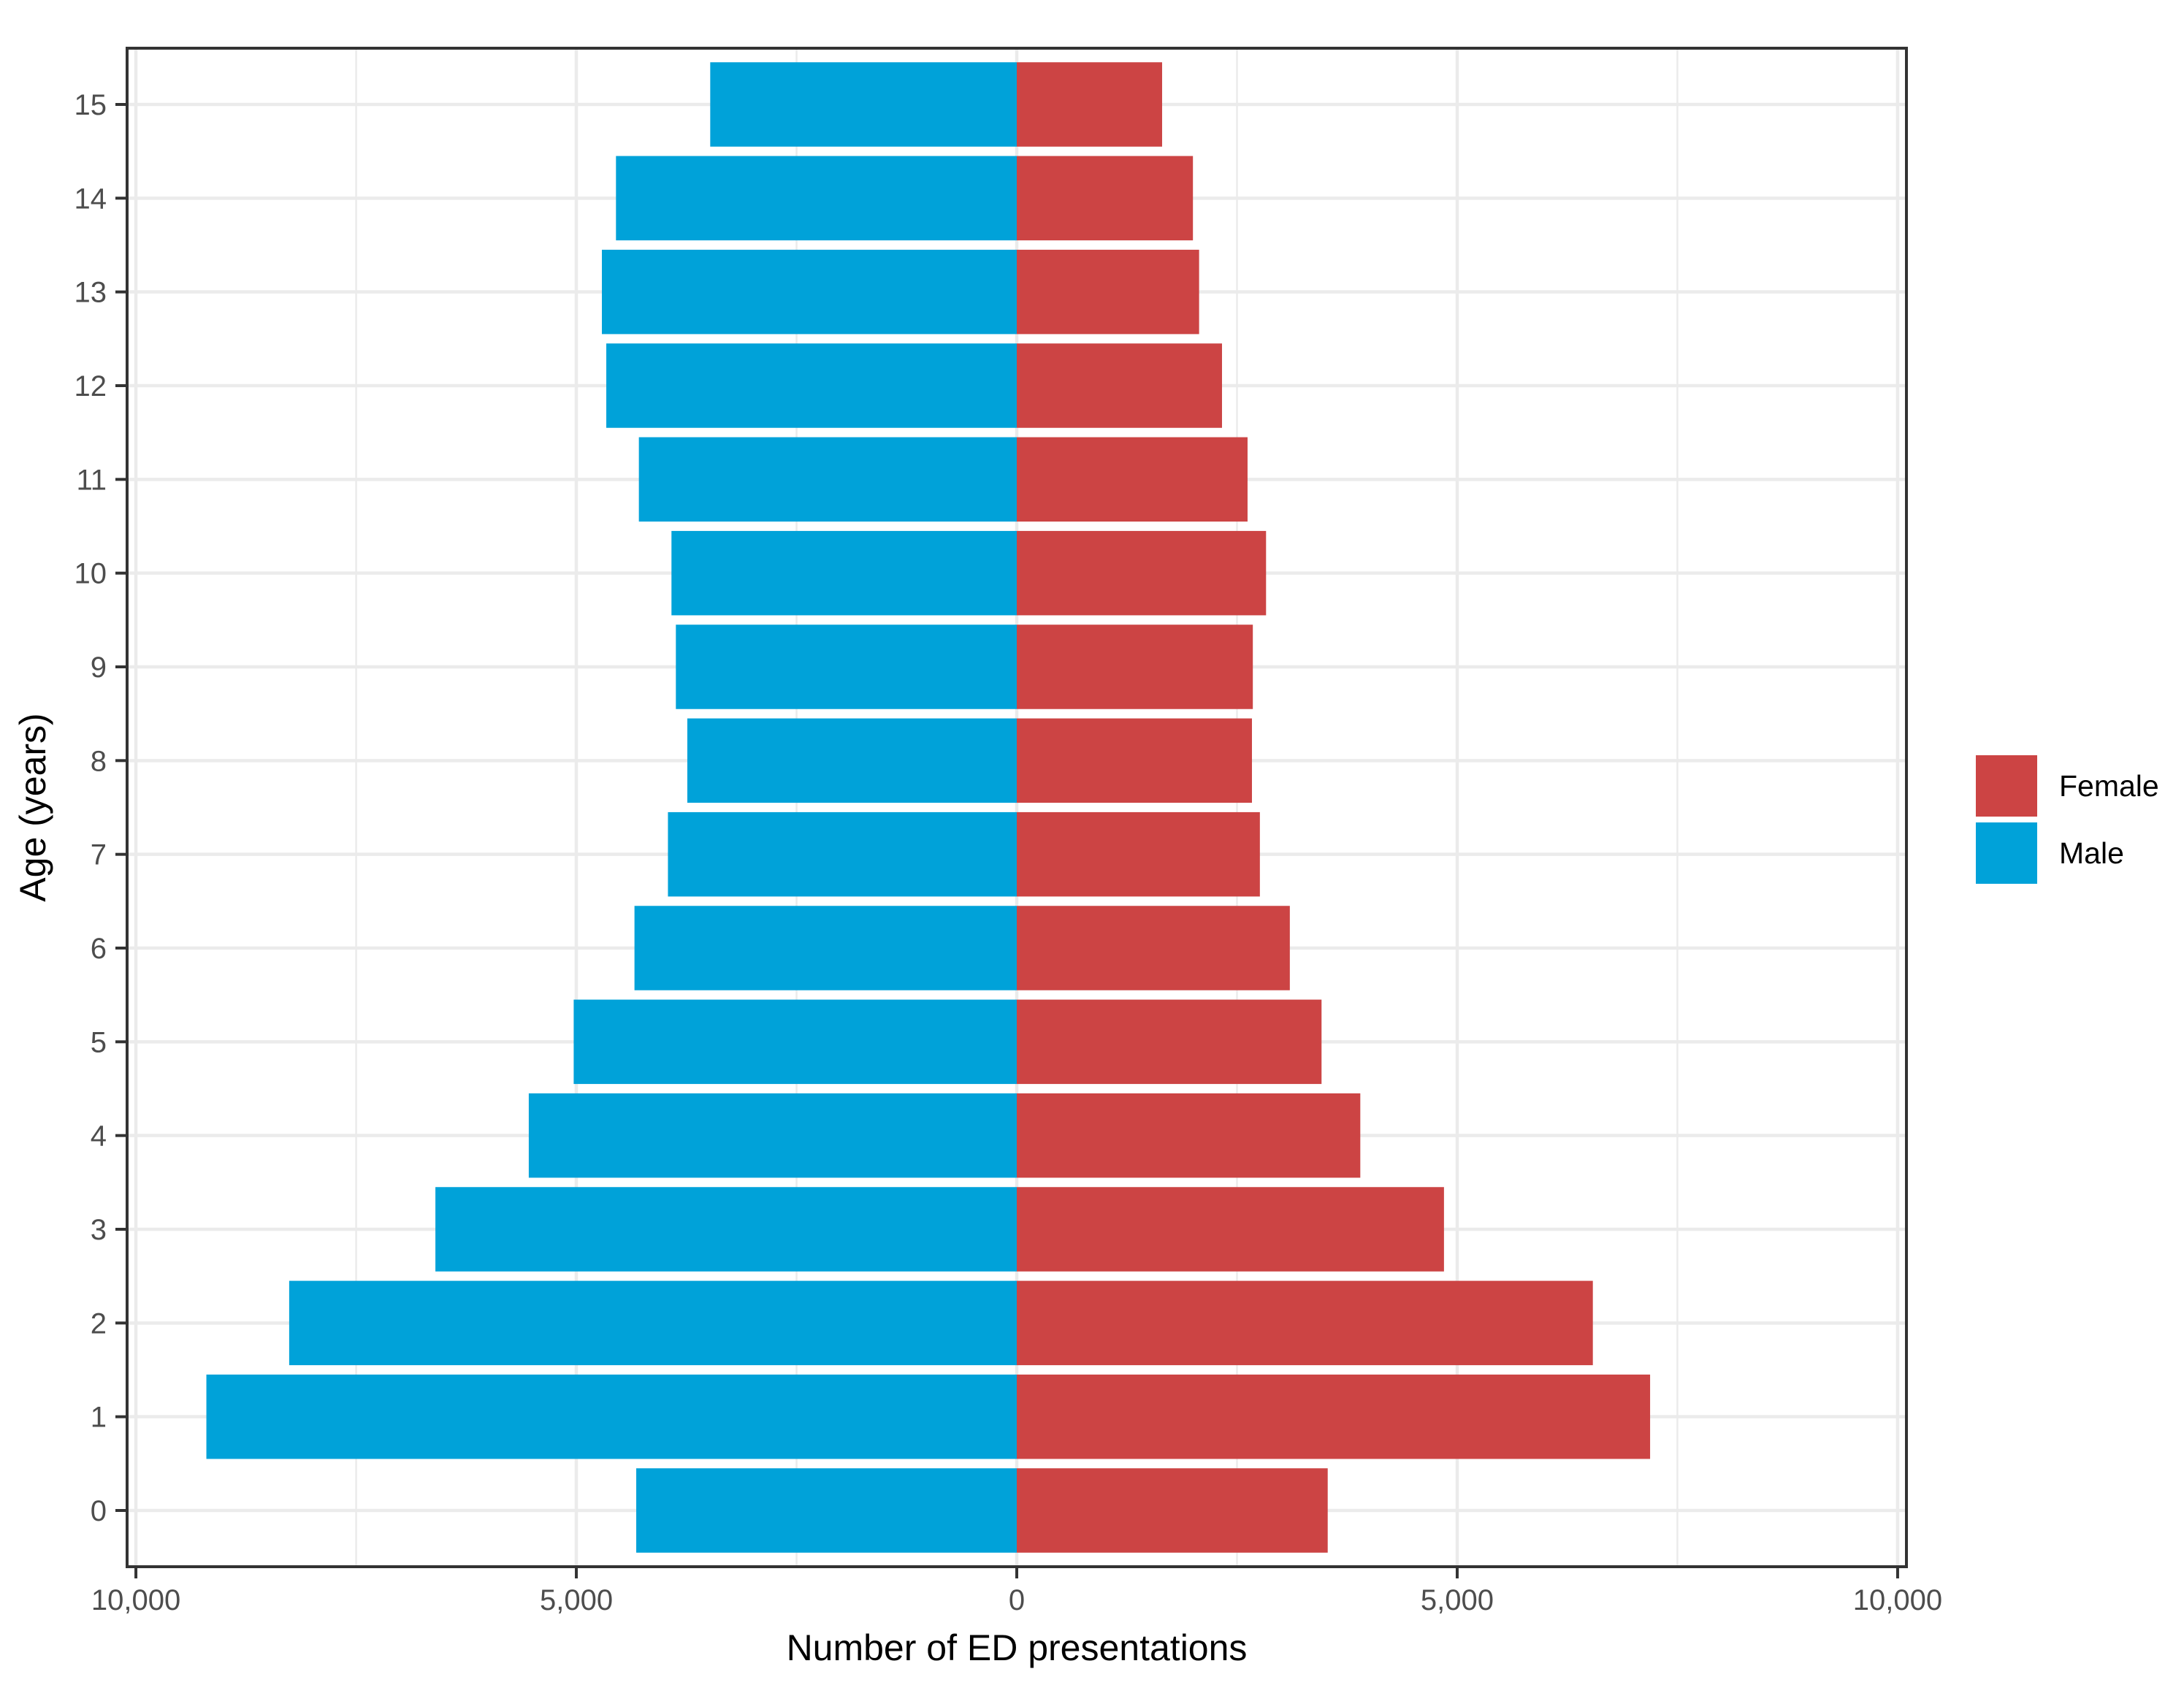 This screenshot has height=1696, width=2184. What do you see at coordinates (91, 574) in the screenshot?
I see `y-tick-label: 10` at bounding box center [91, 574].